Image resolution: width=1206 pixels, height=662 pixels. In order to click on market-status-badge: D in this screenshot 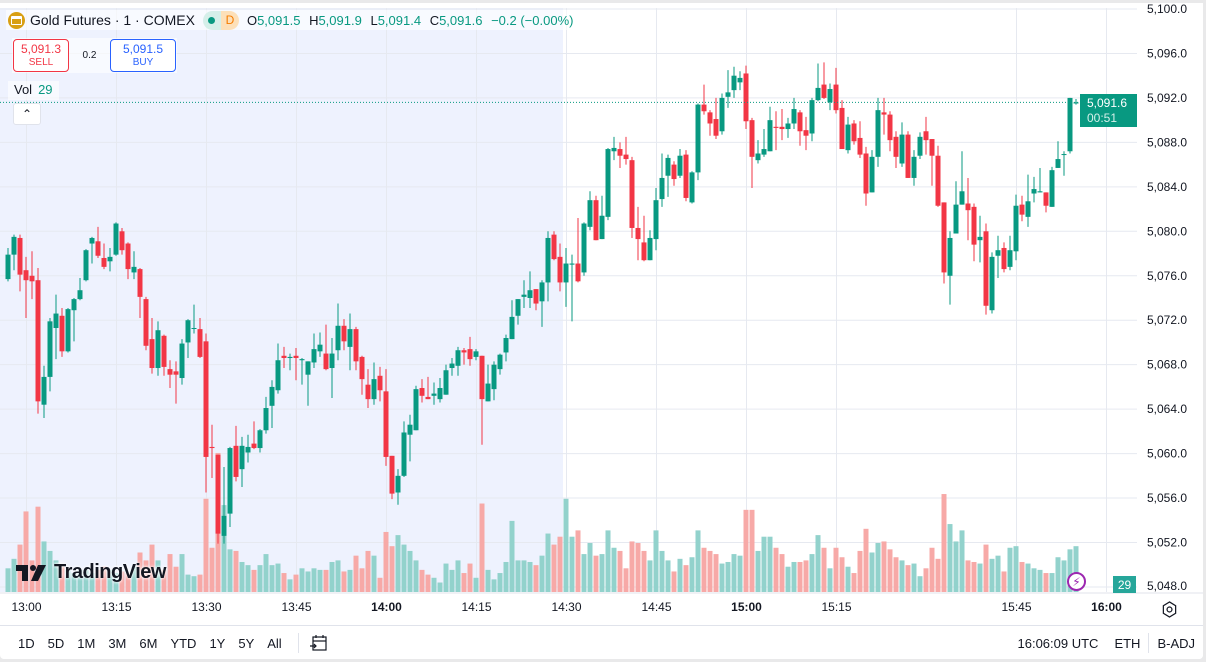, I will do `click(220, 20)`.